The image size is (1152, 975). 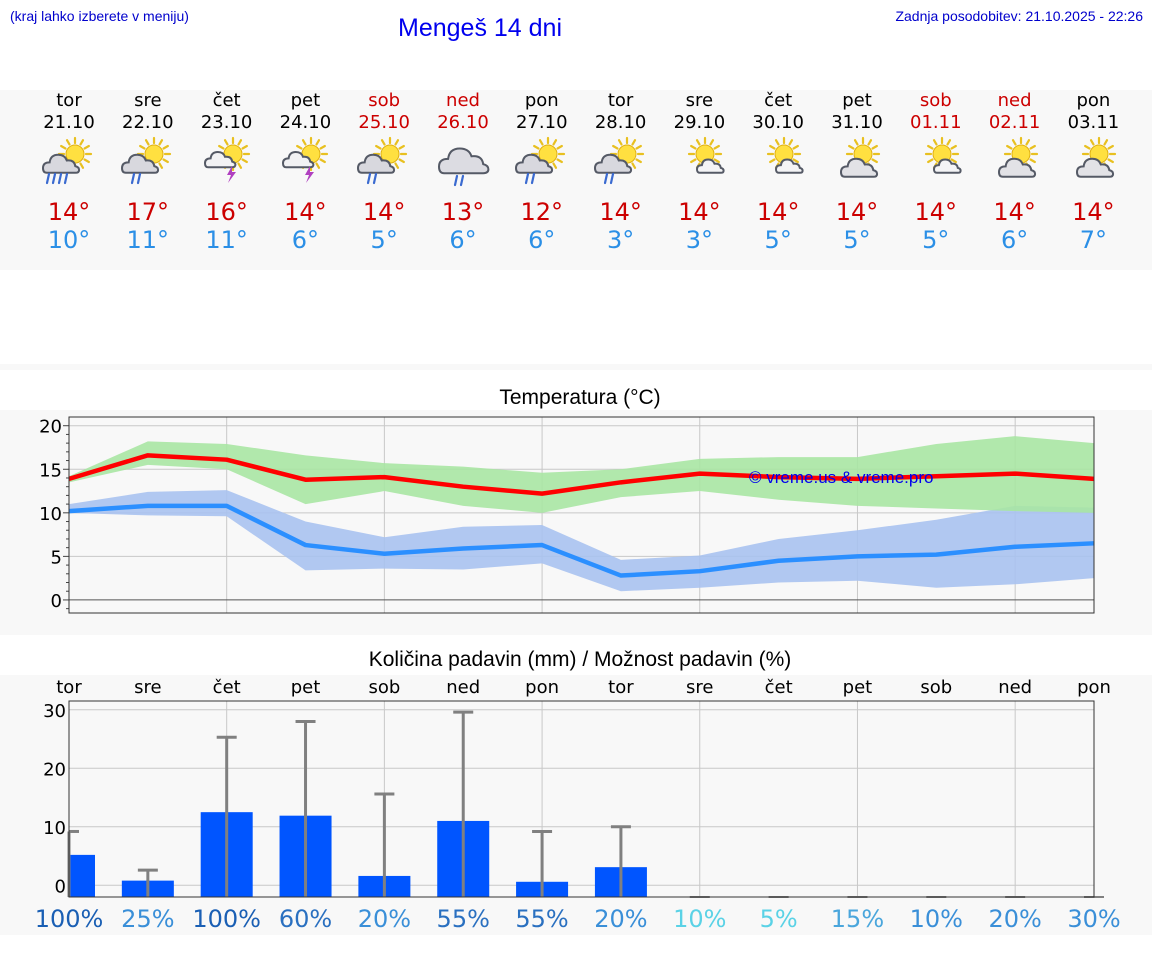 What do you see at coordinates (841, 477) in the screenshot?
I see `watermark: © vreme.us & vreme.pro` at bounding box center [841, 477].